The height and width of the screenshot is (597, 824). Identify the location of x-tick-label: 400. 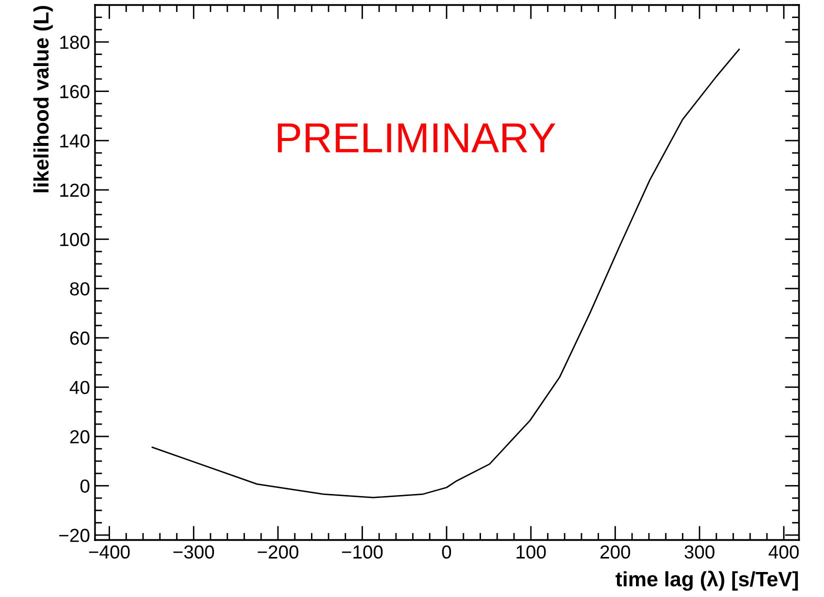
(783, 552).